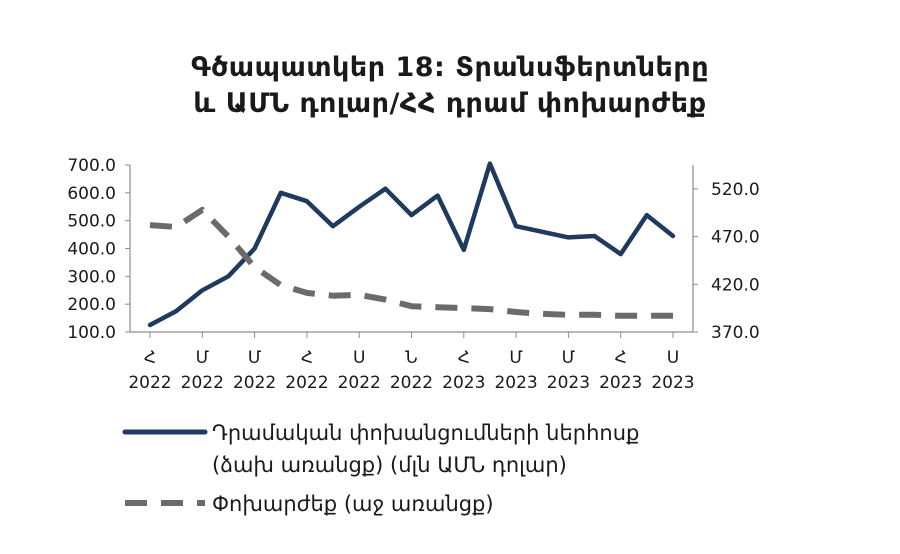 This screenshot has width=900, height=554. Describe the element at coordinates (91, 194) in the screenshot. I see `left-tick-label: 600.0` at that location.